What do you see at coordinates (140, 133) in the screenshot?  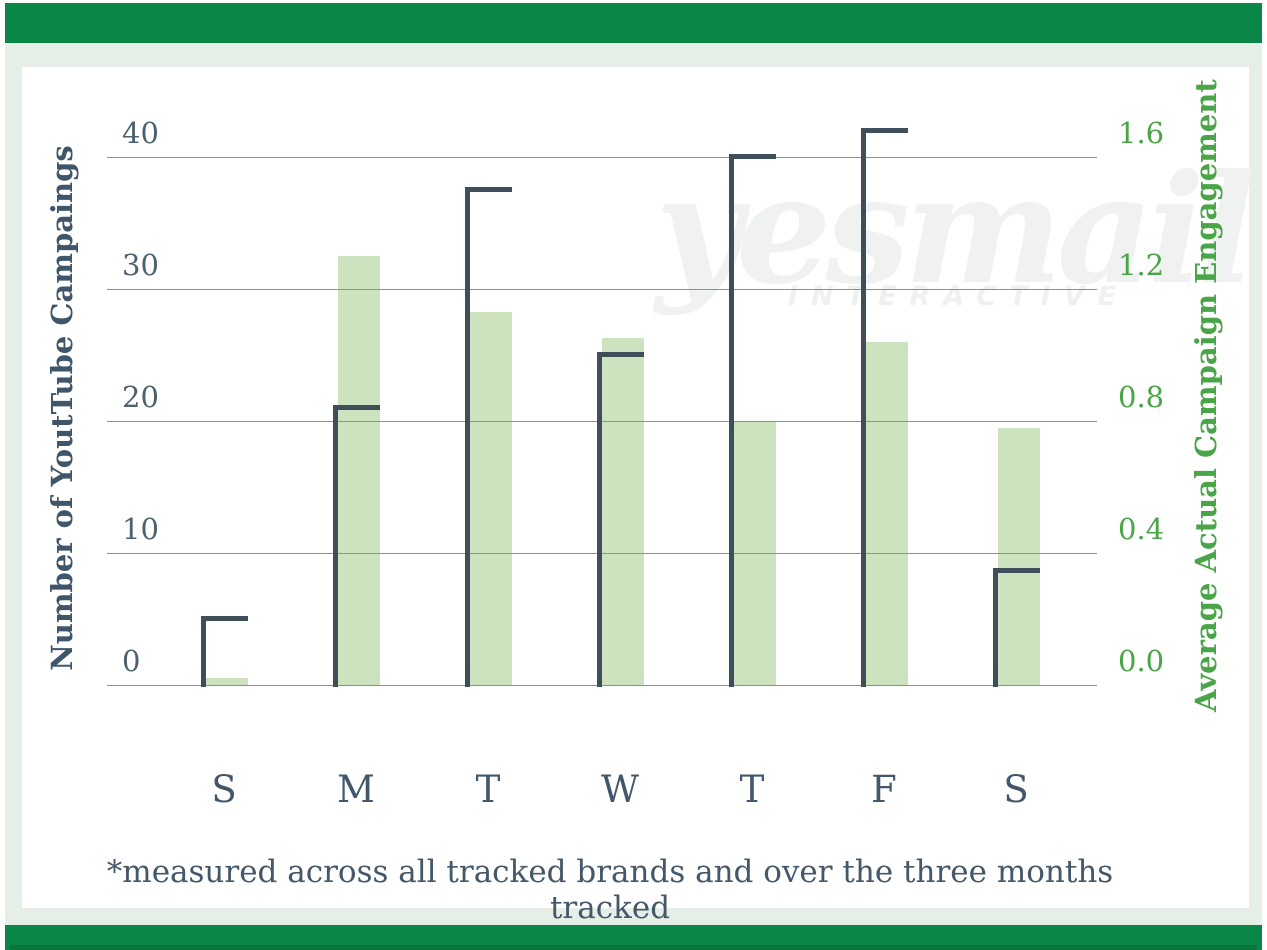 I see `left-axis-tick: 40` at bounding box center [140, 133].